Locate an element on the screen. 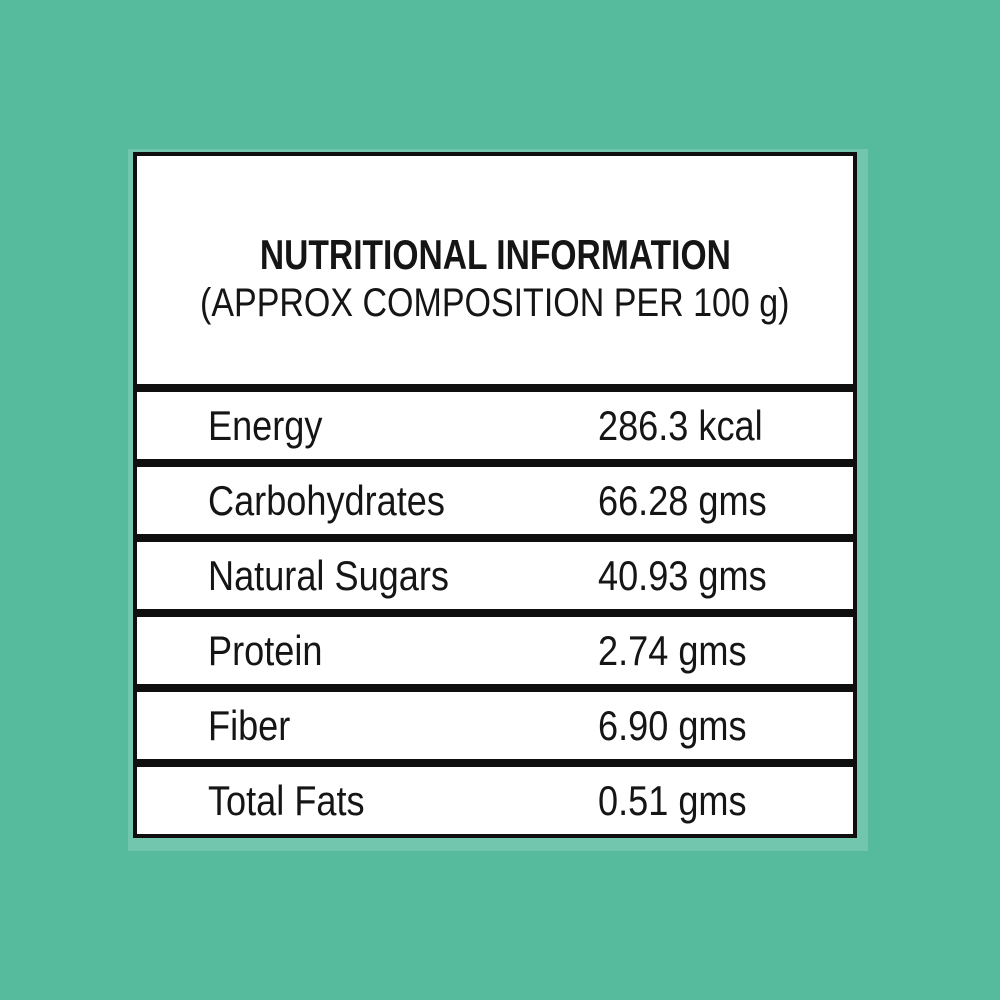 The image size is (1000, 1000). nutrient-label: Fiber is located at coordinates (249, 725).